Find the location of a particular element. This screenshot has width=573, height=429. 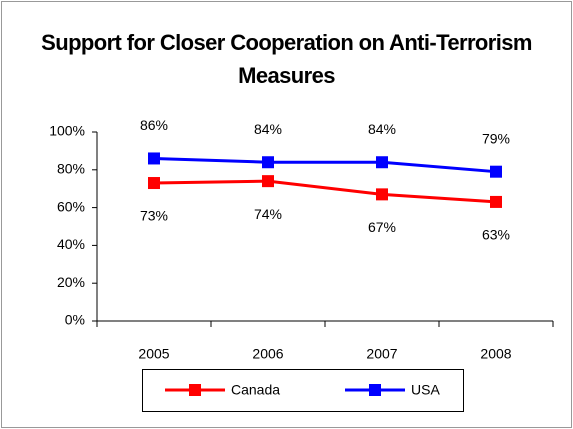

legend-label: Canada is located at coordinates (255, 390).